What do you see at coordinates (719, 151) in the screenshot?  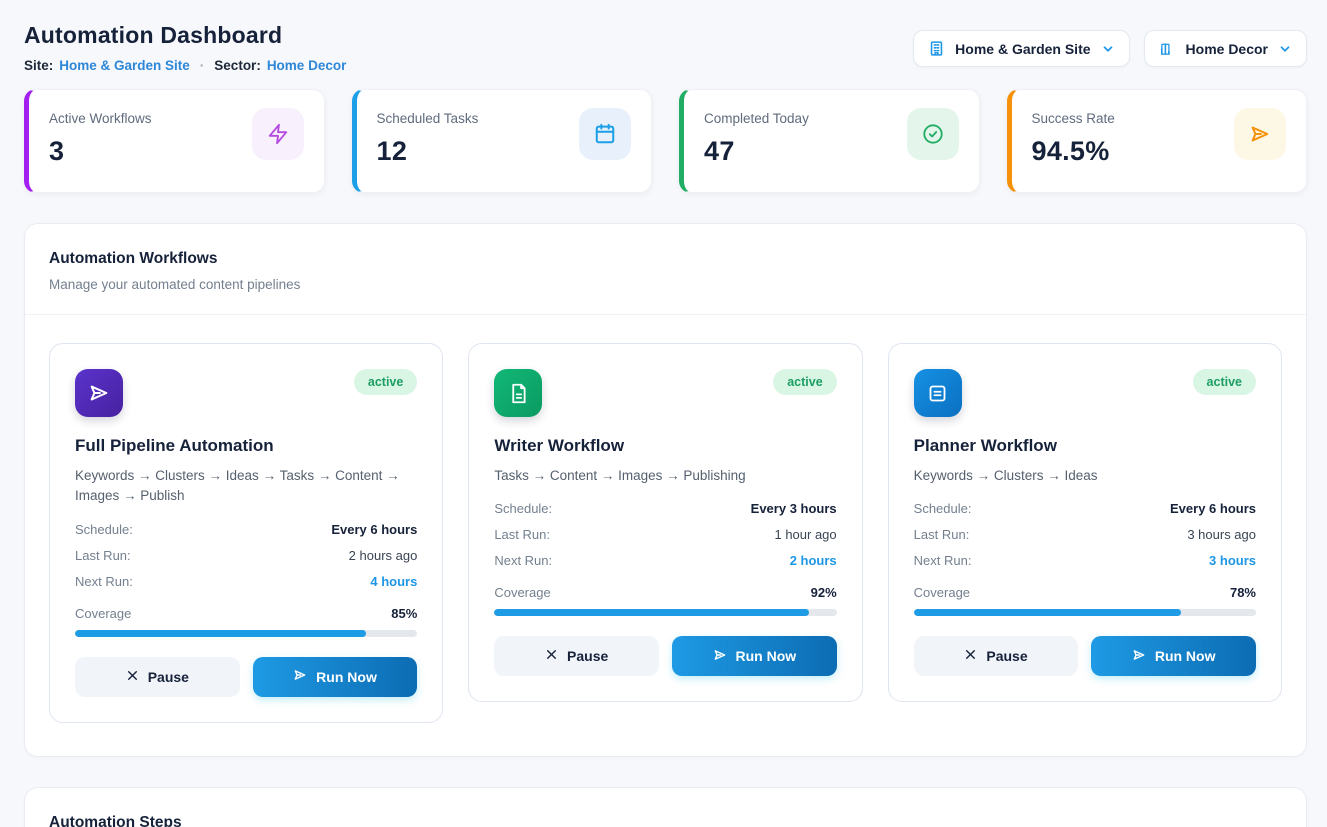 I see `stat-value: 47` at bounding box center [719, 151].